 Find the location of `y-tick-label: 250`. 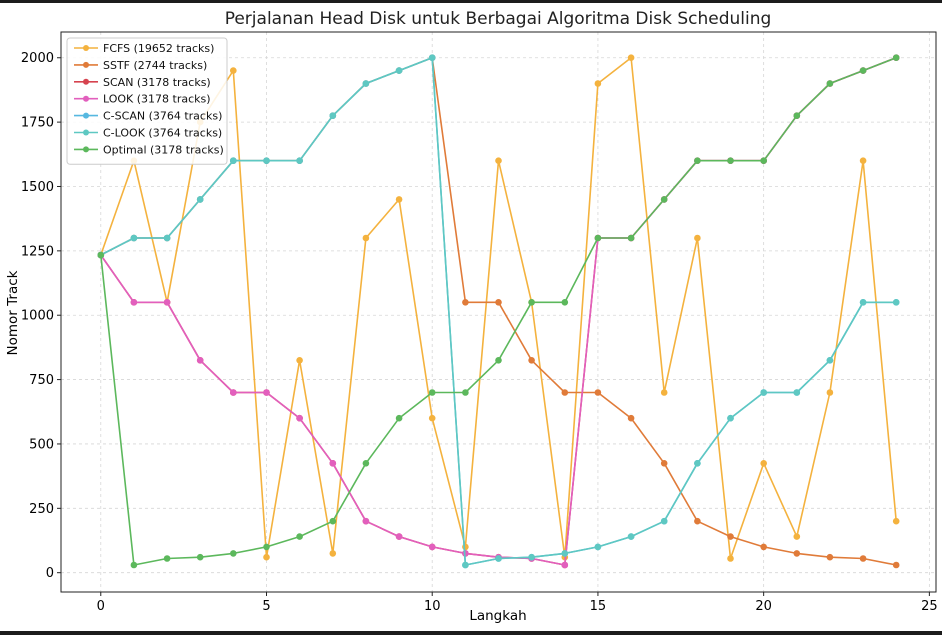

y-tick-label: 250 is located at coordinates (41, 509).